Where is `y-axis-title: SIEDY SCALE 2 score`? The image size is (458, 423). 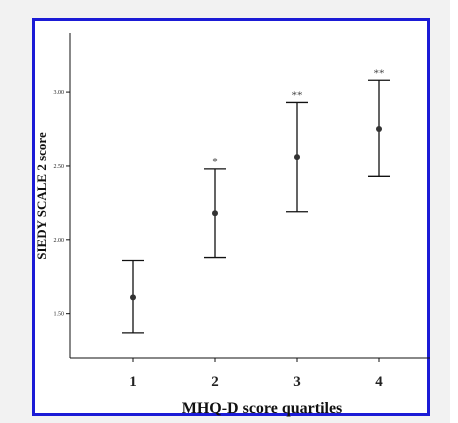 y-axis-title: SIEDY SCALE 2 score is located at coordinates (41, 196).